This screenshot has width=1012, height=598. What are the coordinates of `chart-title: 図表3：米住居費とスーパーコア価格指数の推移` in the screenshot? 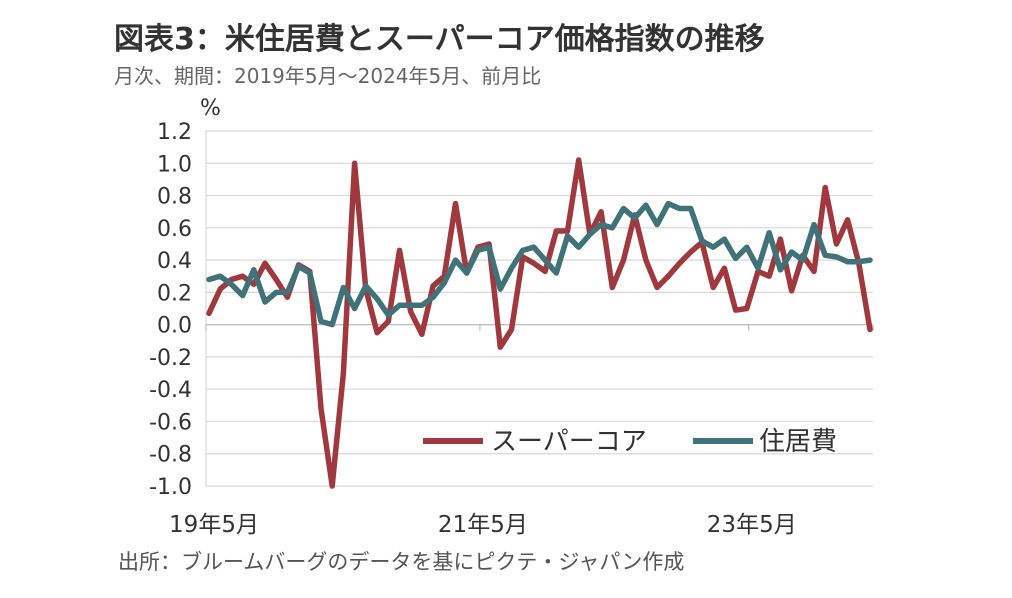 It's located at (439, 39).